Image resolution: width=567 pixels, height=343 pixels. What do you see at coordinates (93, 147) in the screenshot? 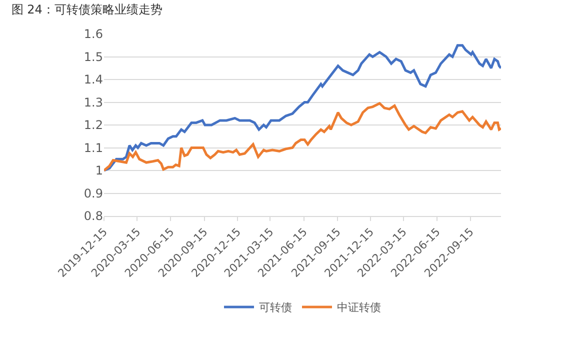
I see `y-tick-label: 1.1` at bounding box center [93, 147].